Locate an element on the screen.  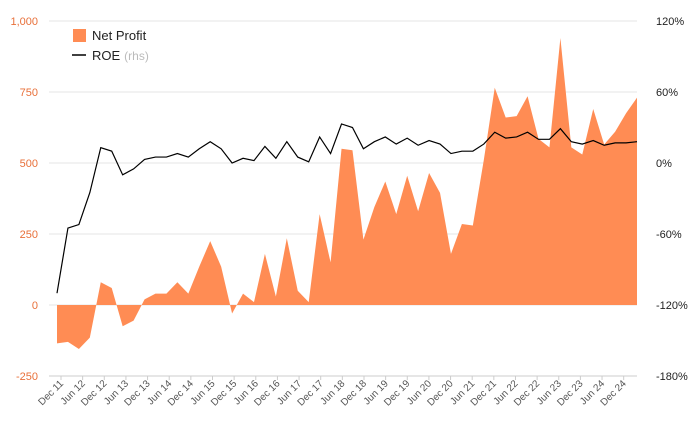
left-tick-label: -250 is located at coordinates (27, 377).